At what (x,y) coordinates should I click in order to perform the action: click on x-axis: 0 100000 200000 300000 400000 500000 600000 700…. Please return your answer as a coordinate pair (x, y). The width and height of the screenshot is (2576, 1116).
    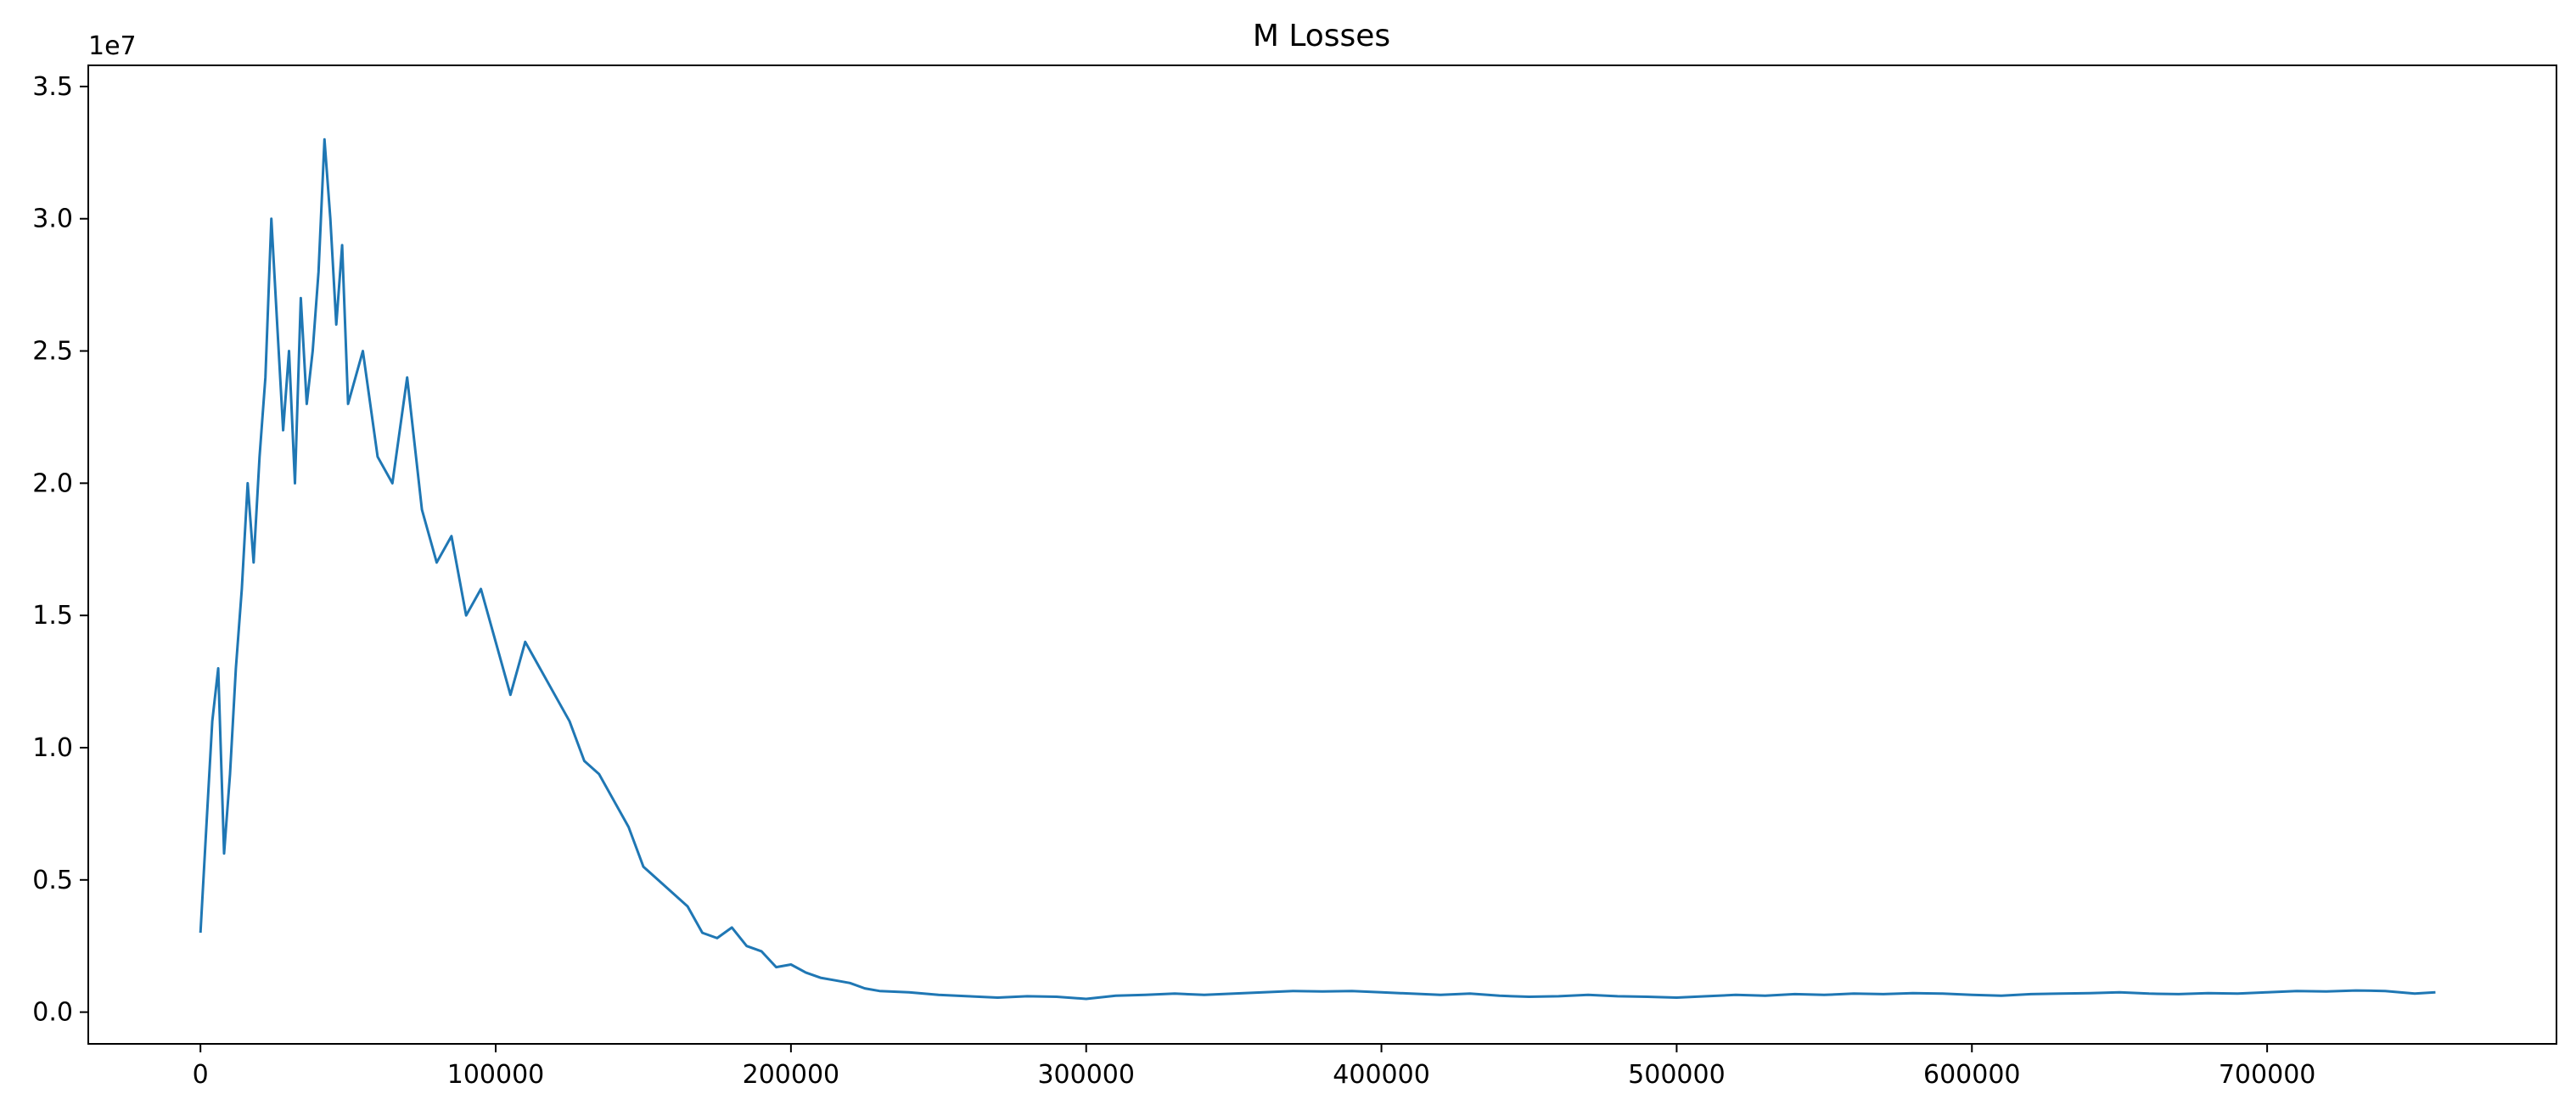
    Looking at the image, I should click on (1254, 1067).